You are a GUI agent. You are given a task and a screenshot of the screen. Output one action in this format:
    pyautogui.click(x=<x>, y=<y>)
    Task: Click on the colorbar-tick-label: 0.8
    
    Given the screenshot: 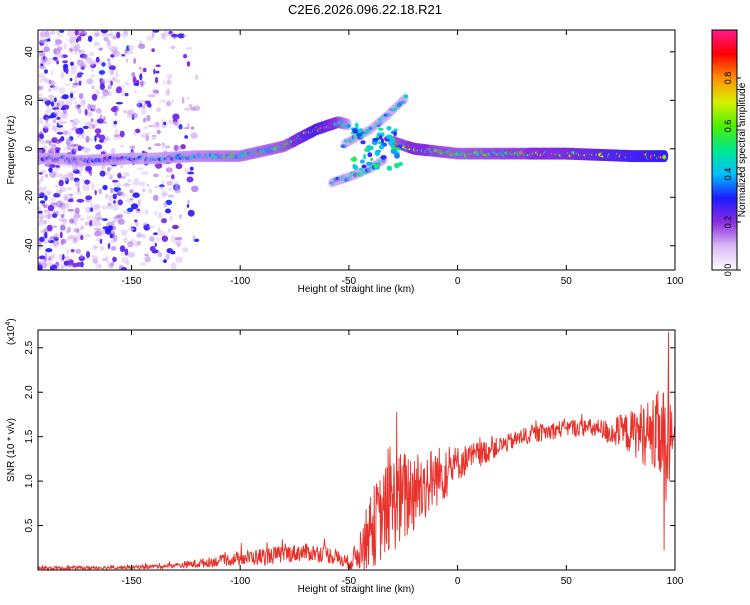 What is the action you would take?
    pyautogui.click(x=728, y=78)
    